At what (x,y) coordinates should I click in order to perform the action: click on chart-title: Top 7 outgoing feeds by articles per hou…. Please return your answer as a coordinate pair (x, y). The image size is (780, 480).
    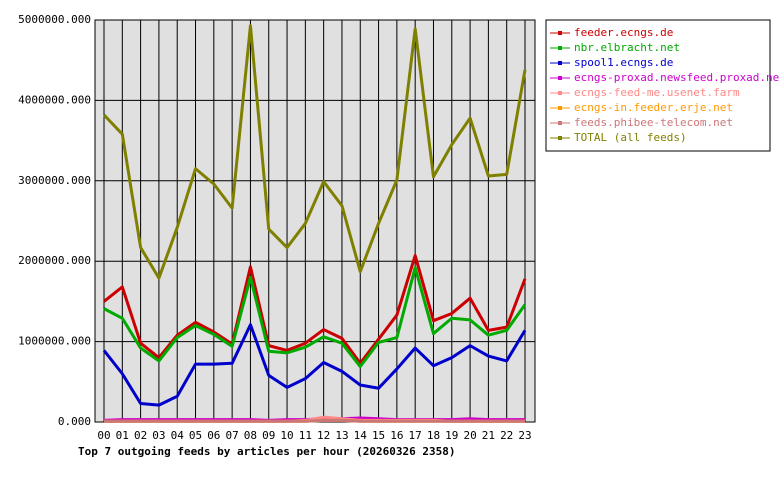
    Looking at the image, I should click on (267, 451).